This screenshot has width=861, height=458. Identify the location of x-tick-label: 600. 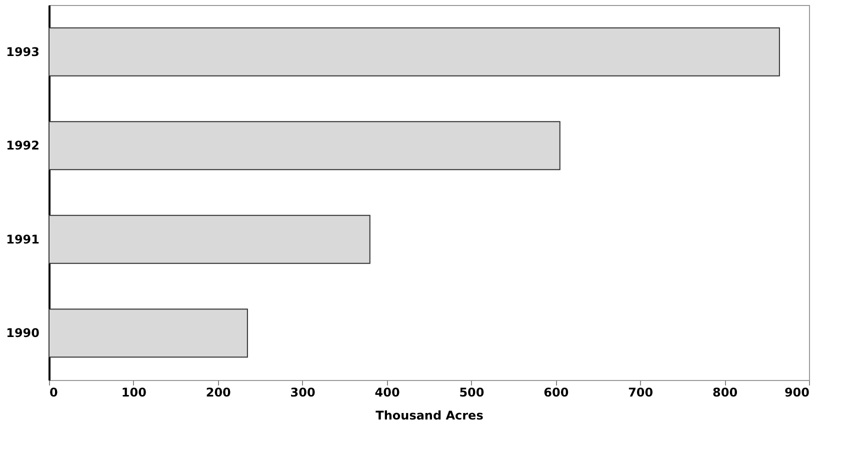
(556, 393).